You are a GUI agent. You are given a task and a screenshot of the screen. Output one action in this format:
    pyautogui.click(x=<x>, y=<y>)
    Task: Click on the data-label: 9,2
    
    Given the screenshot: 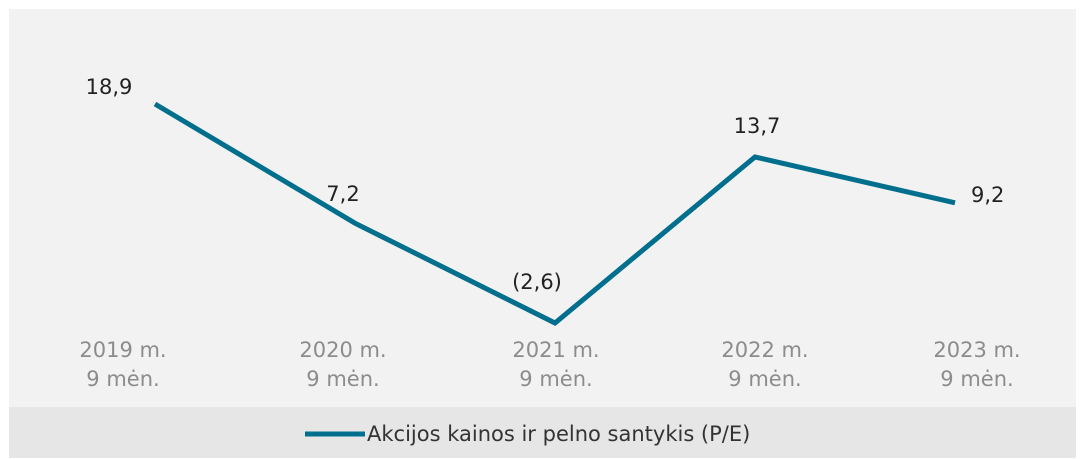 What is the action you would take?
    pyautogui.click(x=987, y=195)
    